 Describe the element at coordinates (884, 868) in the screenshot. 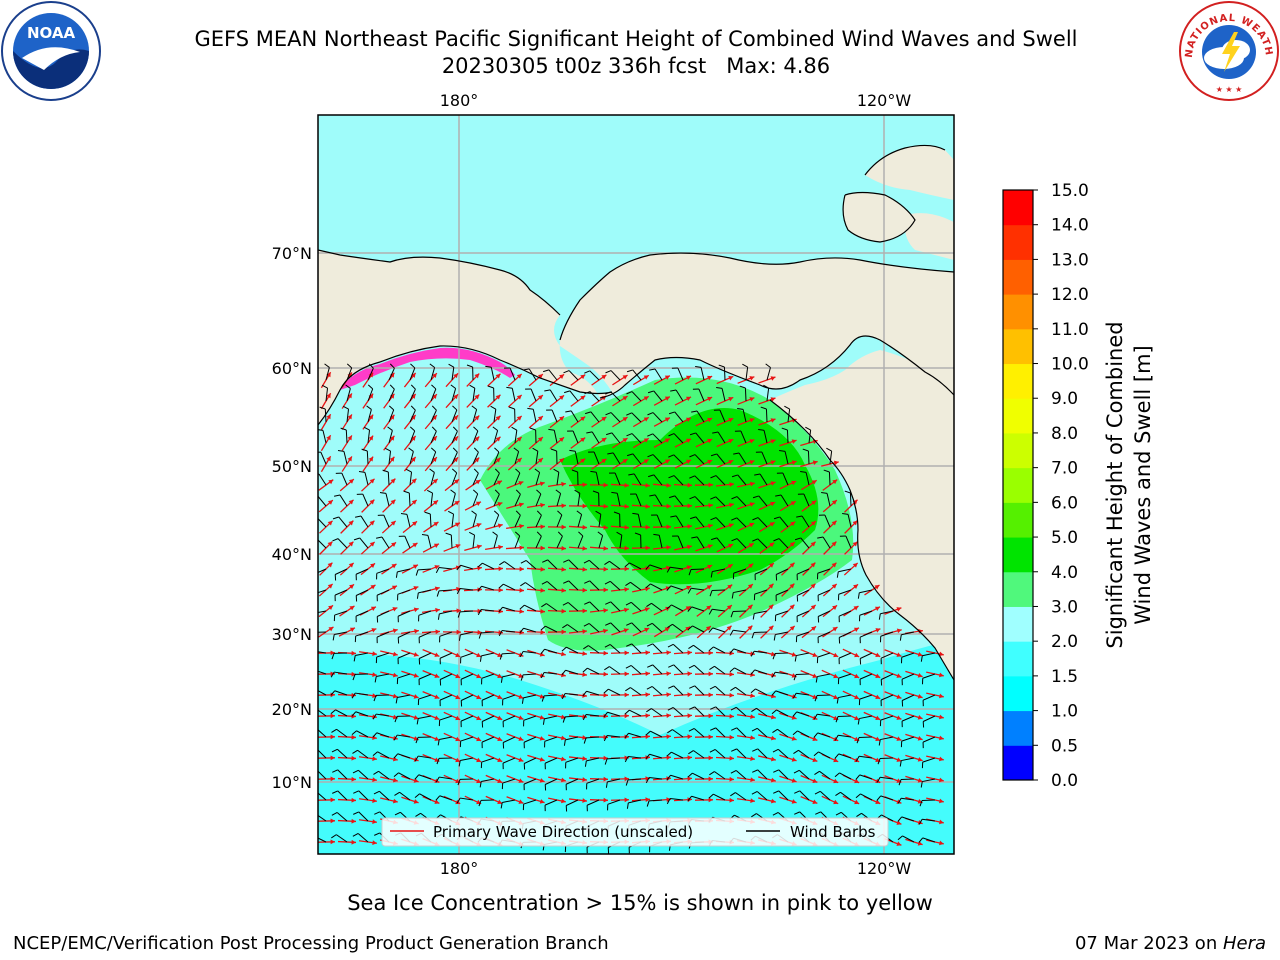

I see `lon-label-bottom-120w: 120°W` at that location.